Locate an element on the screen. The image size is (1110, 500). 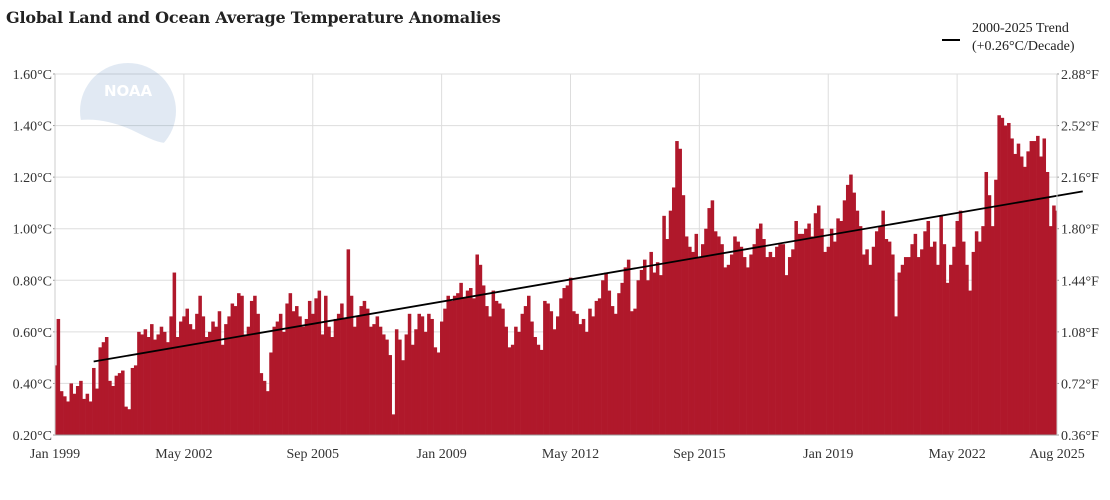
y-tick-label-left: 1.20°C is located at coordinates (32, 178).